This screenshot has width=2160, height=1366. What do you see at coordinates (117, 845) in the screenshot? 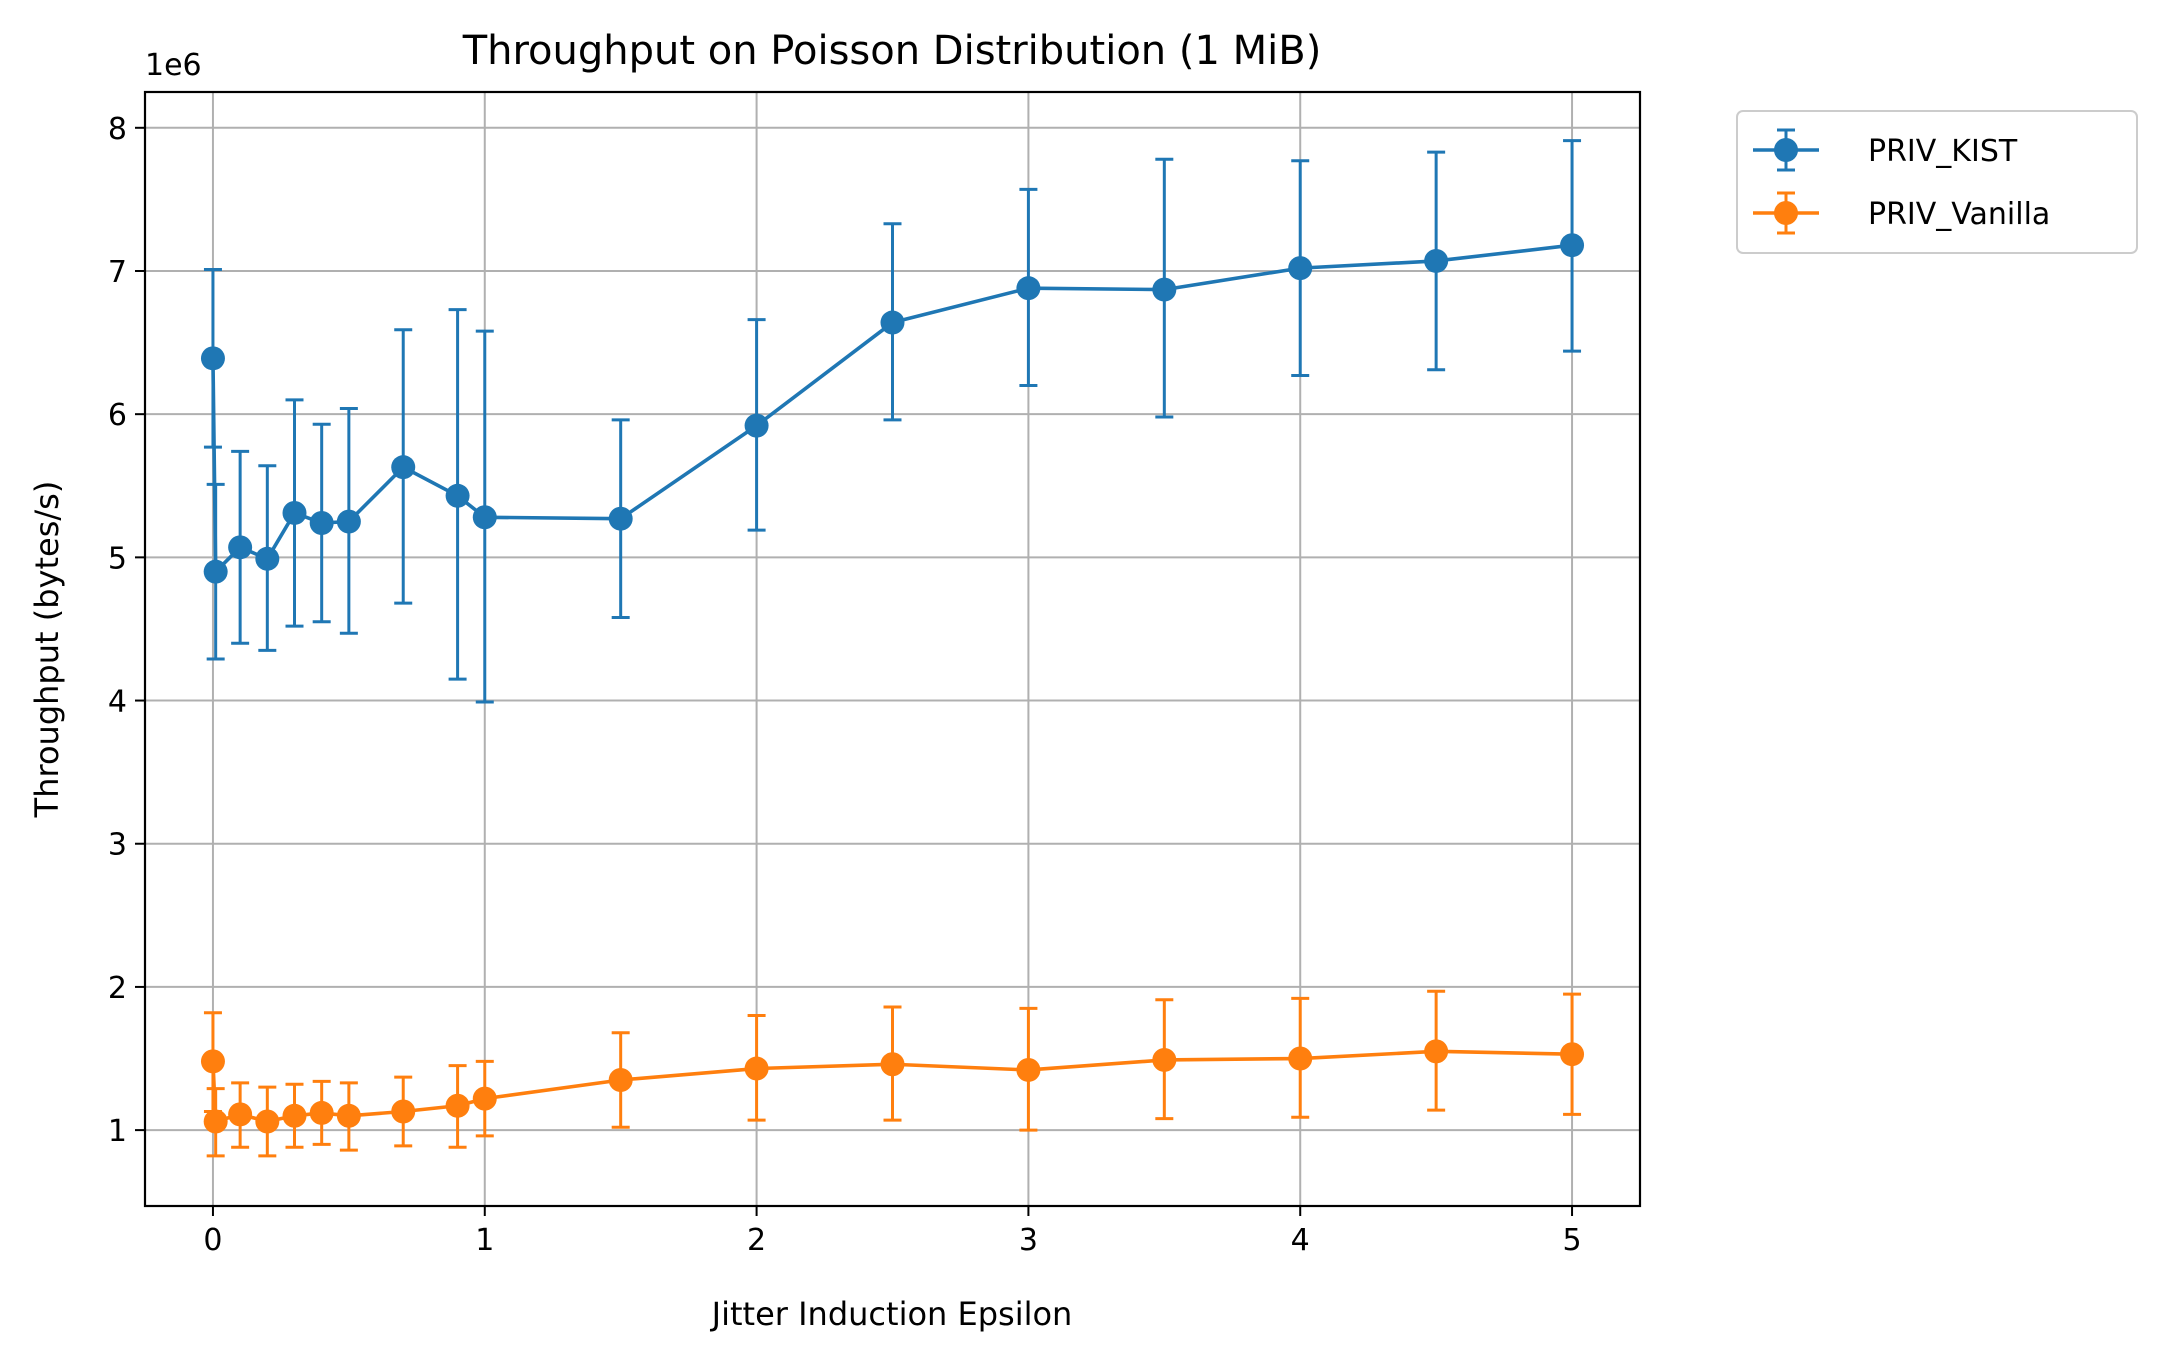
I see `y-tick-label: 3` at bounding box center [117, 845].